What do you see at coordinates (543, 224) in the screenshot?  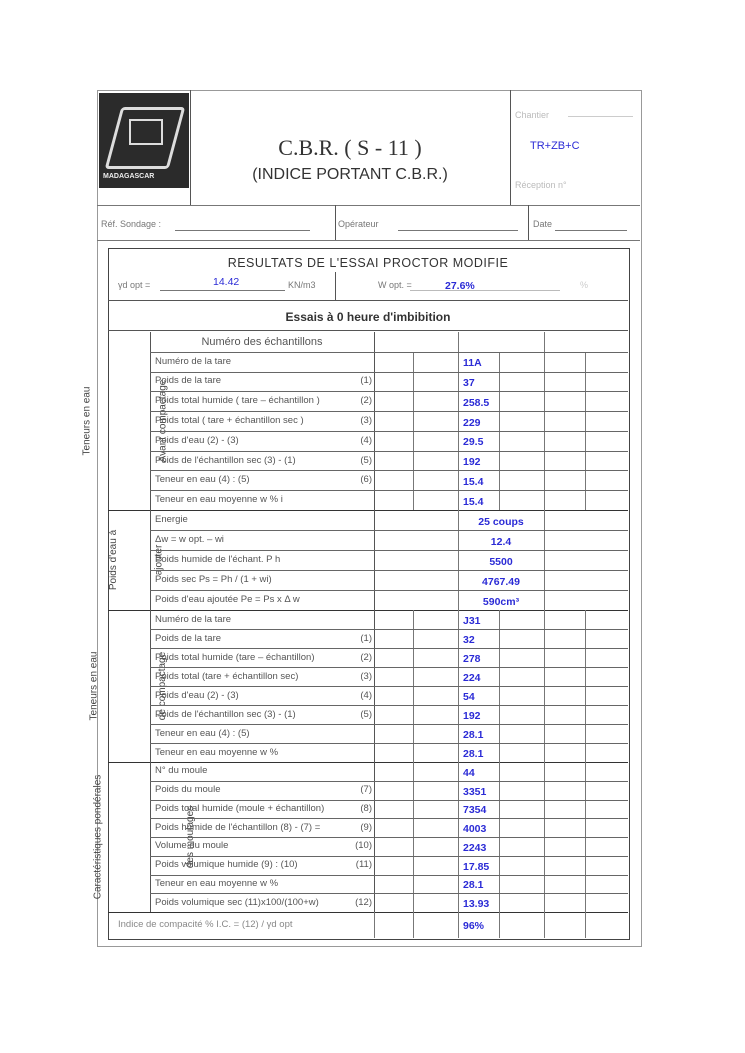 I see `date-label: Date` at bounding box center [543, 224].